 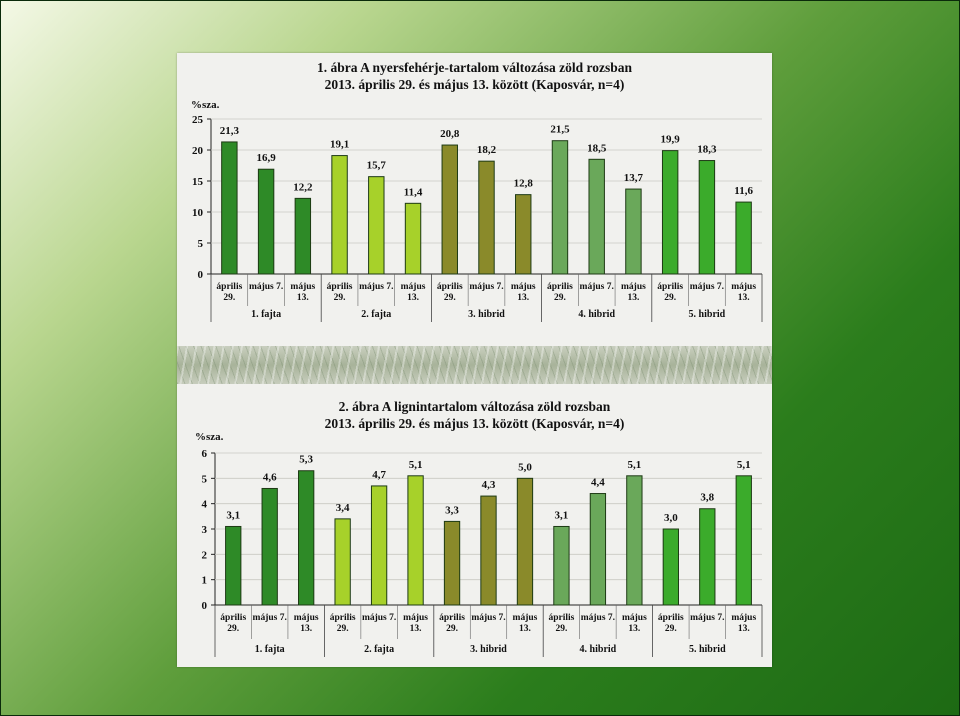 I want to click on data-label: 19,1, so click(x=339, y=145).